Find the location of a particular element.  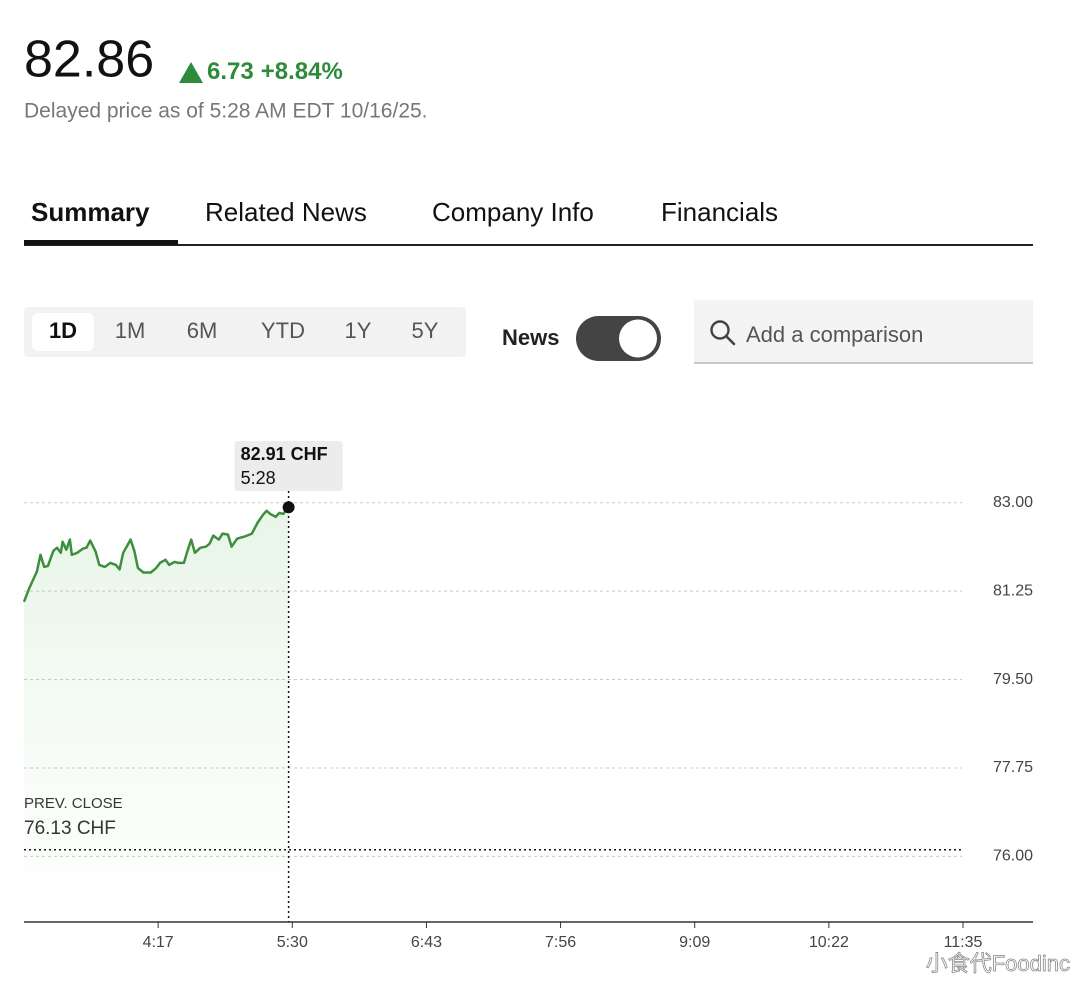

y-tick-label: 76.00 is located at coordinates (1013, 856).